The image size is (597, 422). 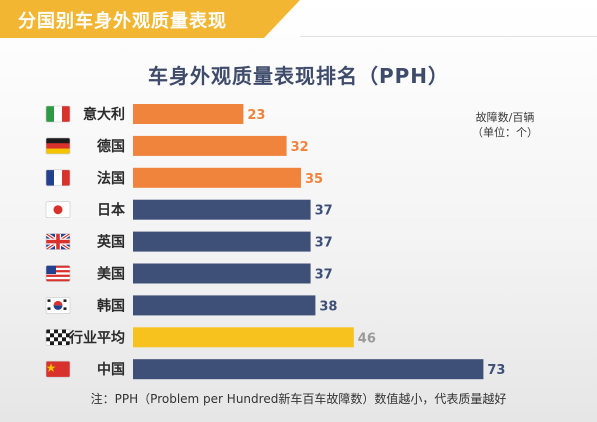 I want to click on category-label: 法国, so click(x=111, y=178).